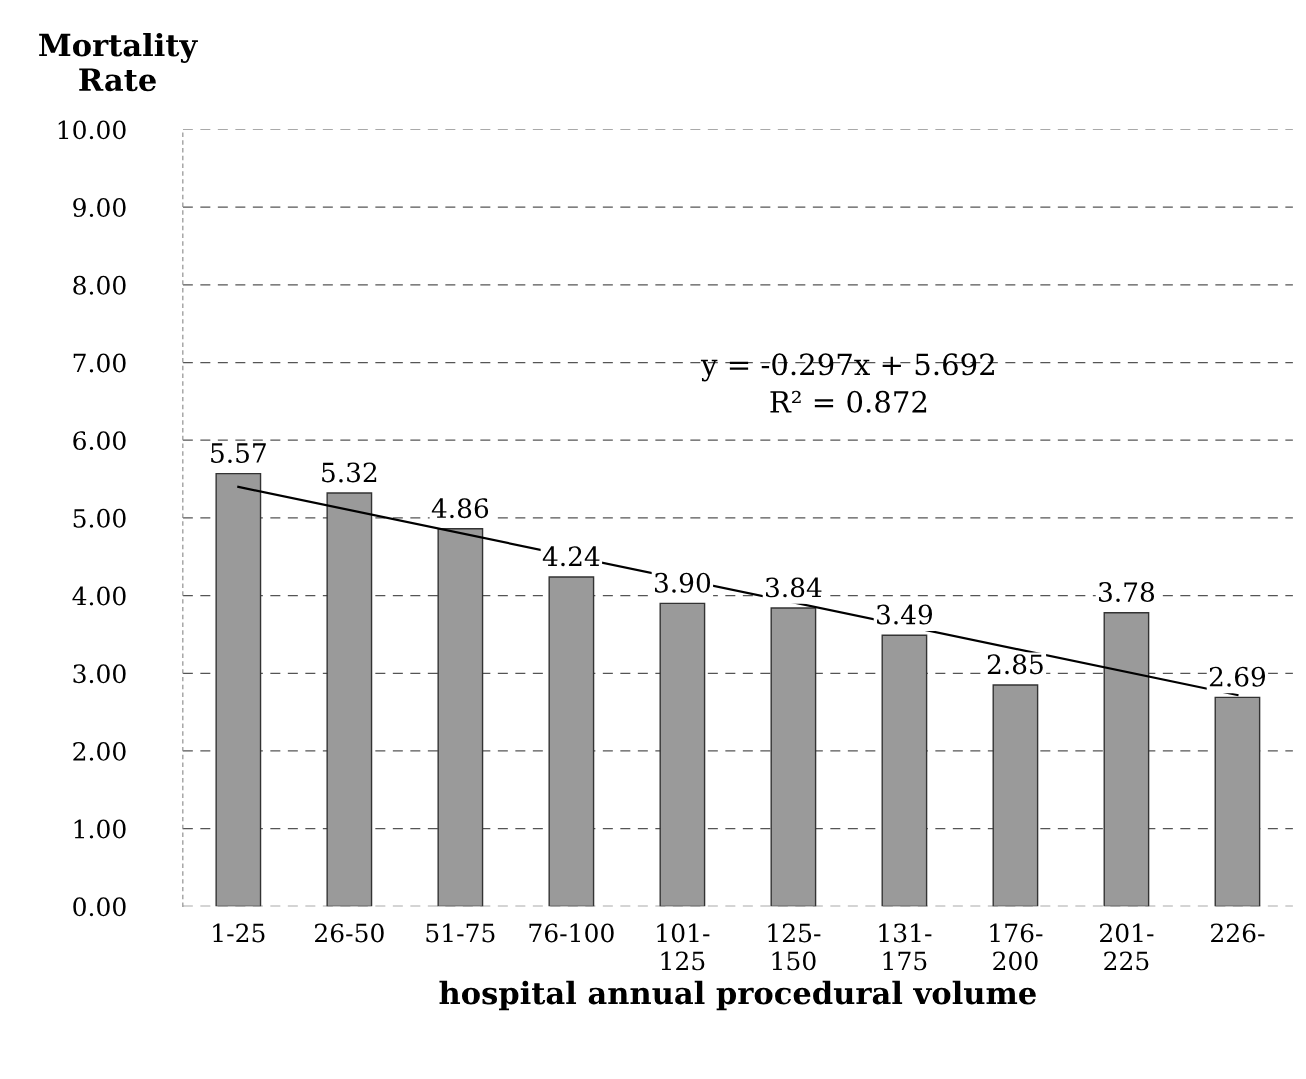  What do you see at coordinates (794, 947) in the screenshot?
I see `x-tick-label: 125- 150` at bounding box center [794, 947].